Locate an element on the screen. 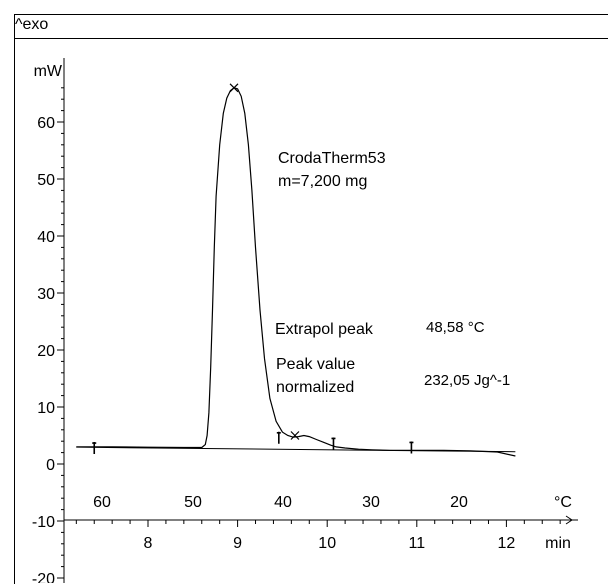  time-tick-label: 12 is located at coordinates (507, 543).